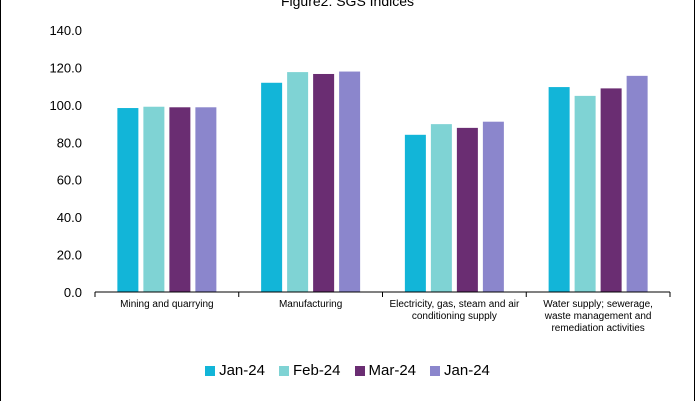 This screenshot has width=695, height=403. I want to click on y-tick-label: 120.0, so click(65, 67).